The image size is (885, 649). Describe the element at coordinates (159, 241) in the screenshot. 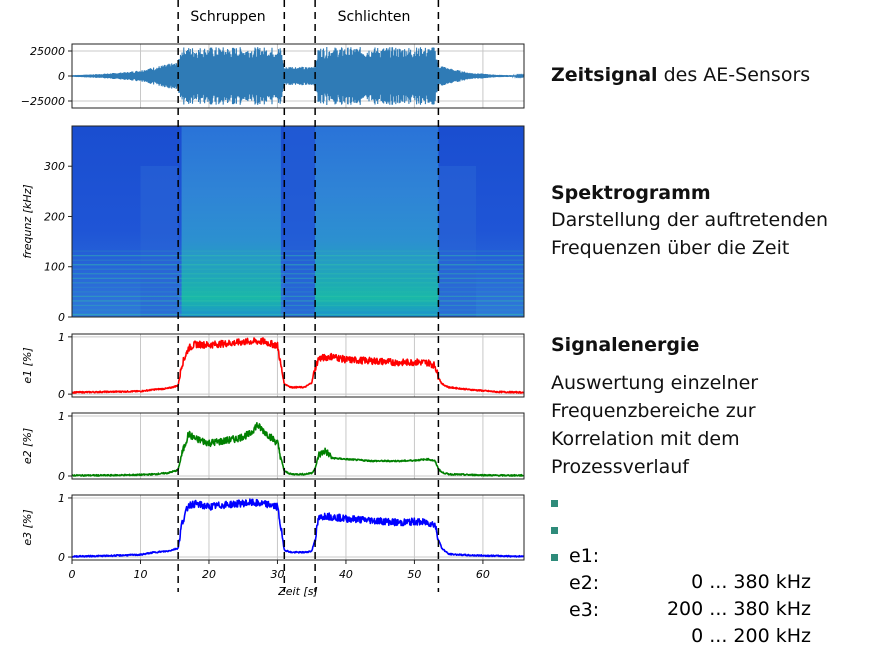

I see `spectrogram-rampup` at that location.